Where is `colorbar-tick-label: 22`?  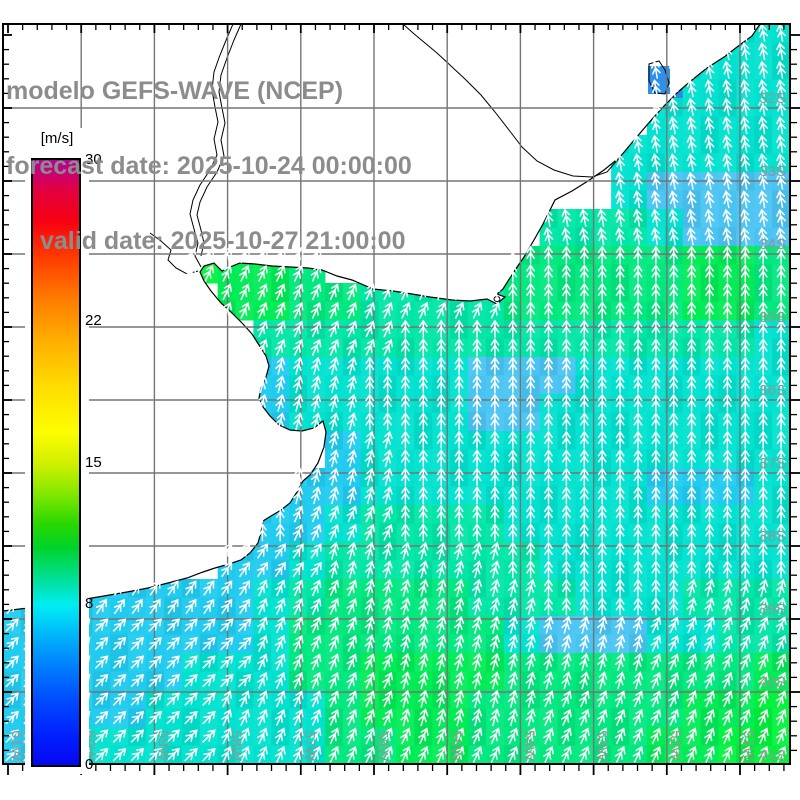
colorbar-tick-label: 22 is located at coordinates (93, 321).